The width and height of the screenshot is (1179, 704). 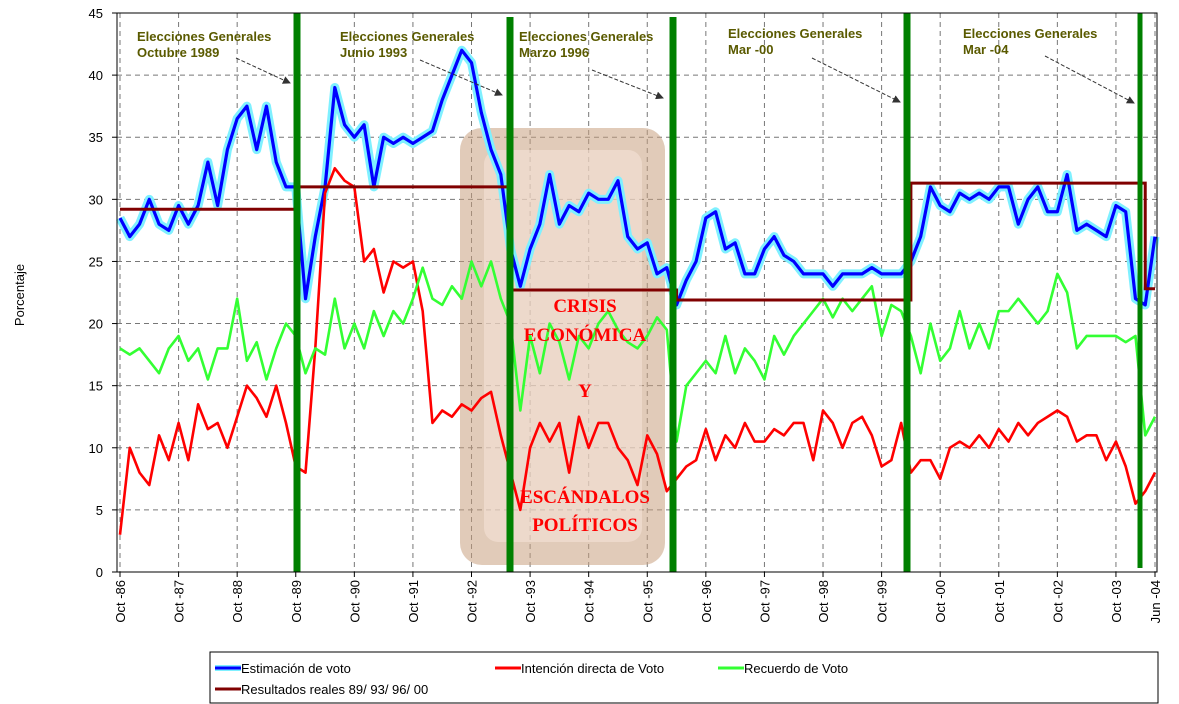 What do you see at coordinates (237, 601) in the screenshot?
I see `x-tick-label: Oct -88` at bounding box center [237, 601].